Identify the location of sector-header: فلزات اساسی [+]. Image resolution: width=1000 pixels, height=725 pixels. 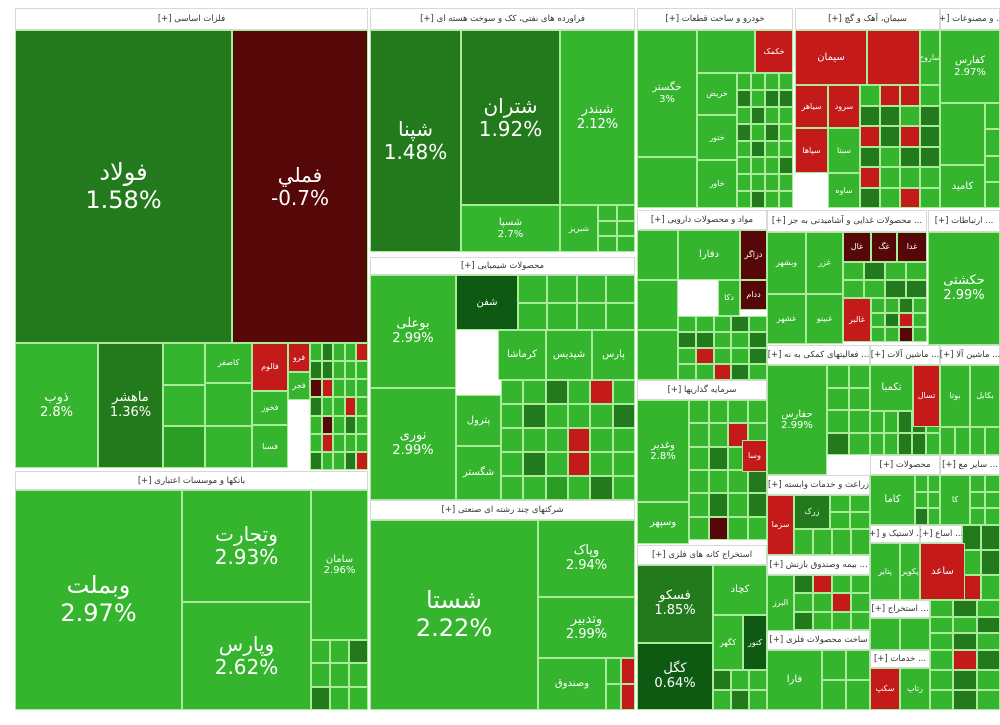
(191, 19).